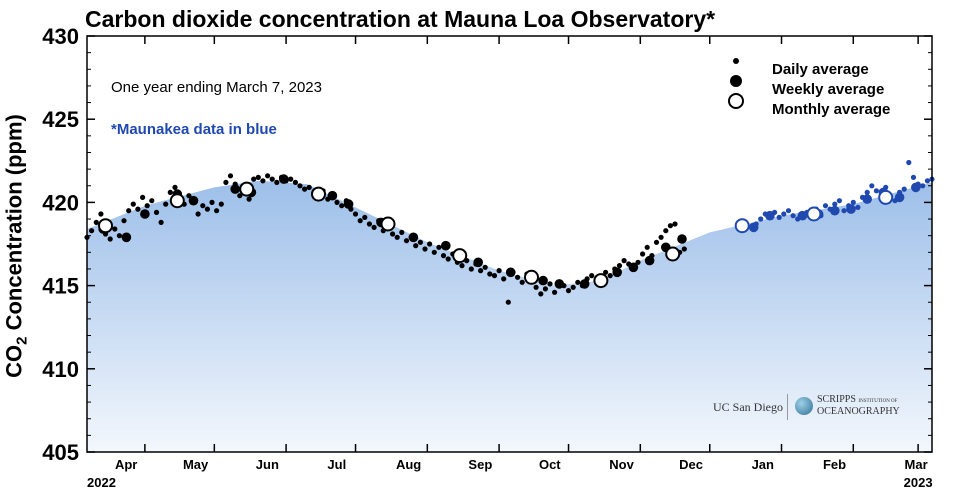  Describe the element at coordinates (820, 69) in the screenshot. I see `legend-daily-label: Daily average` at that location.